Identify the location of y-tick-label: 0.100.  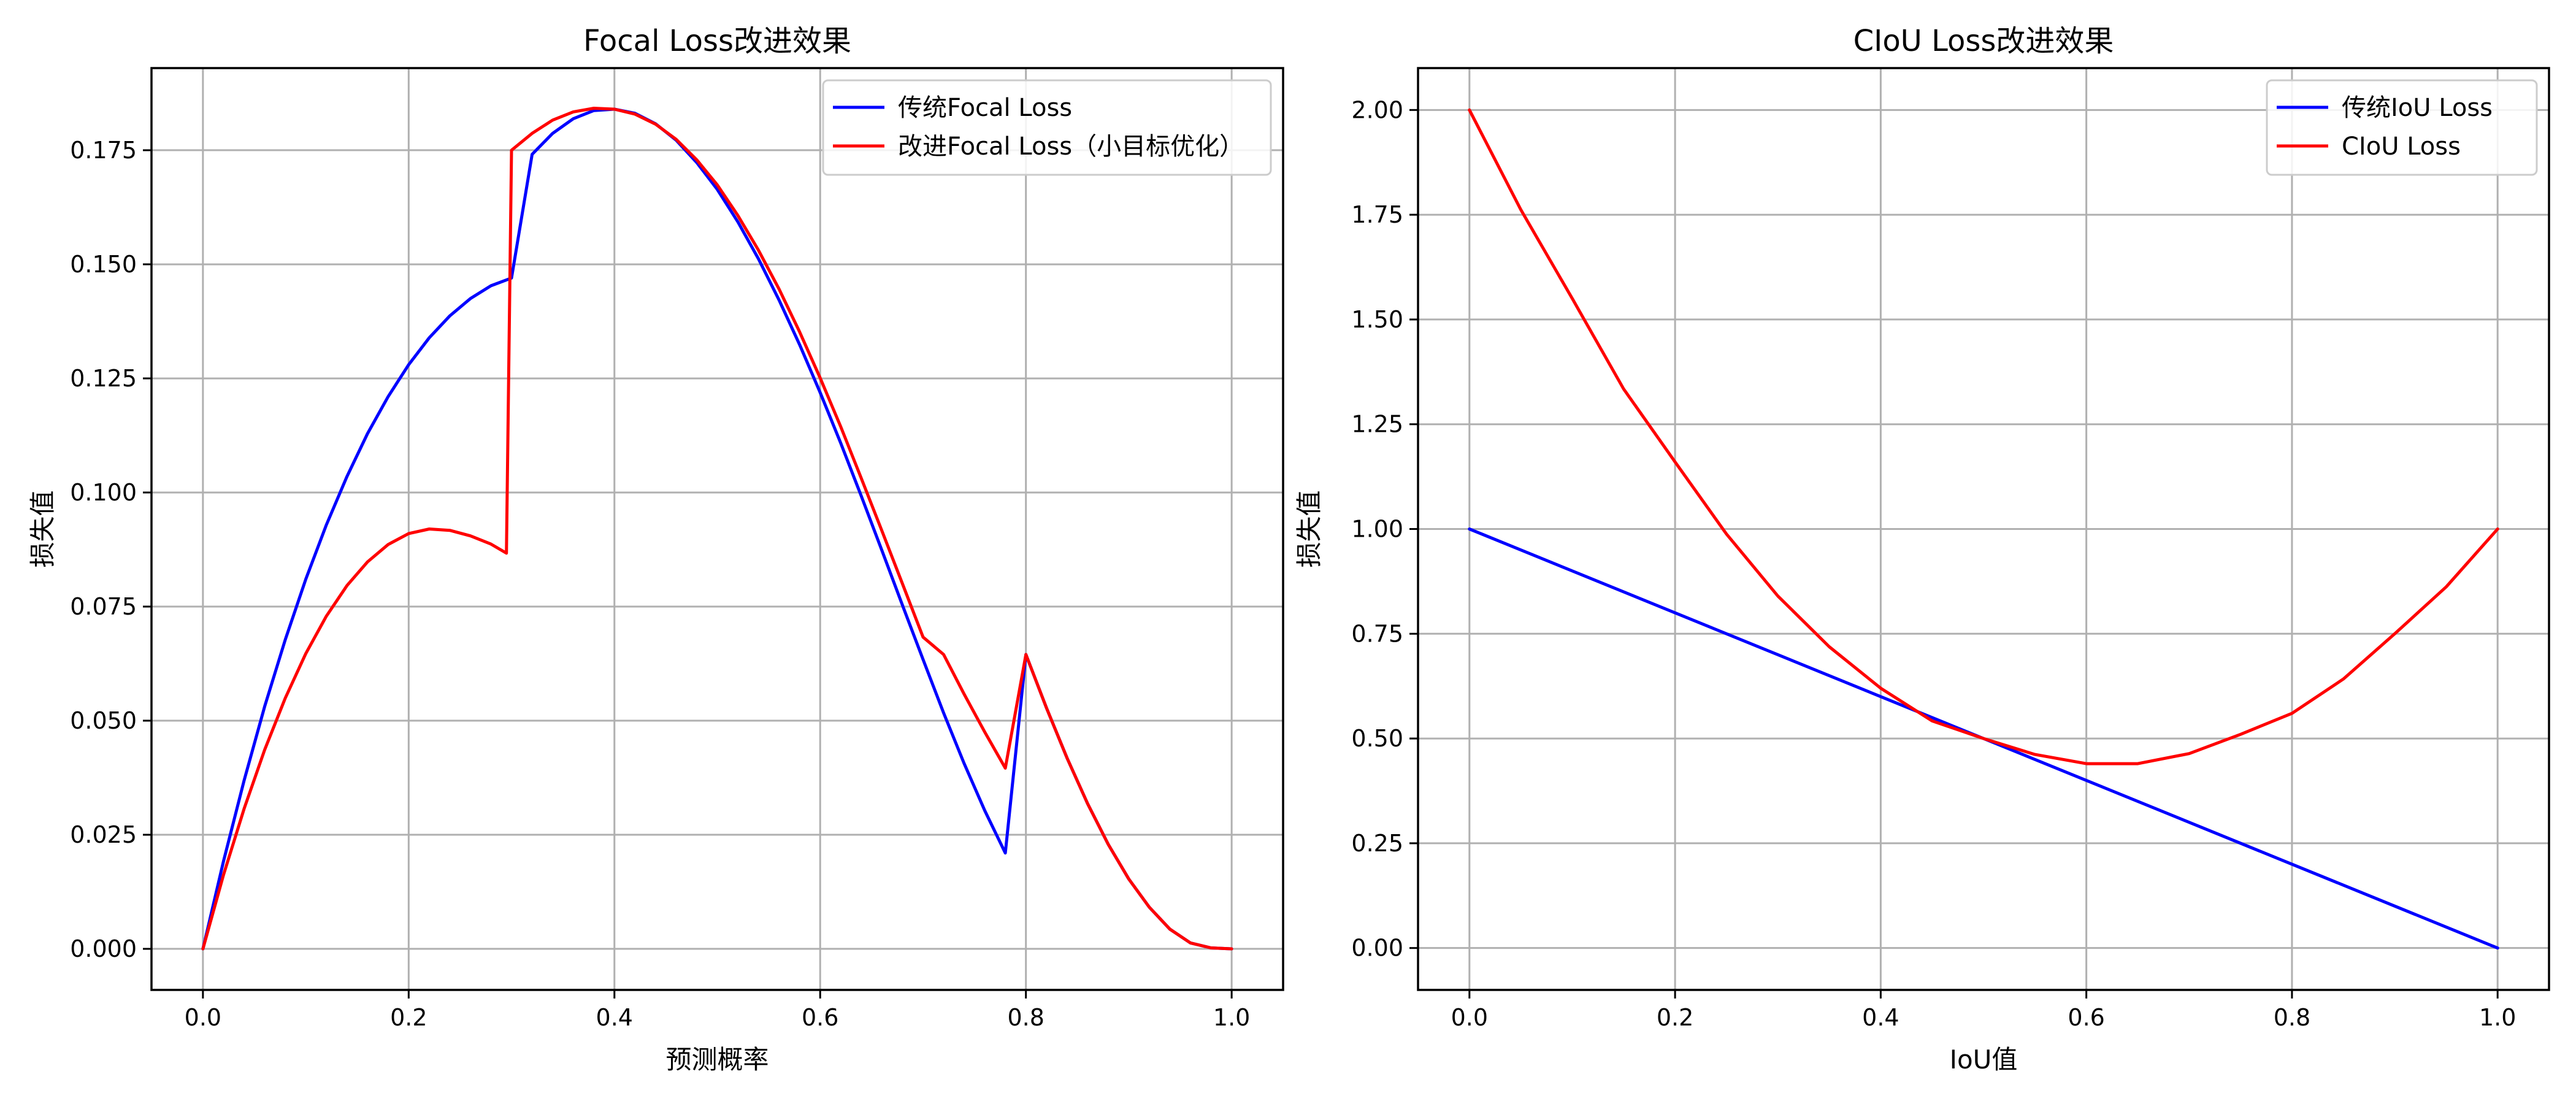
(103, 492).